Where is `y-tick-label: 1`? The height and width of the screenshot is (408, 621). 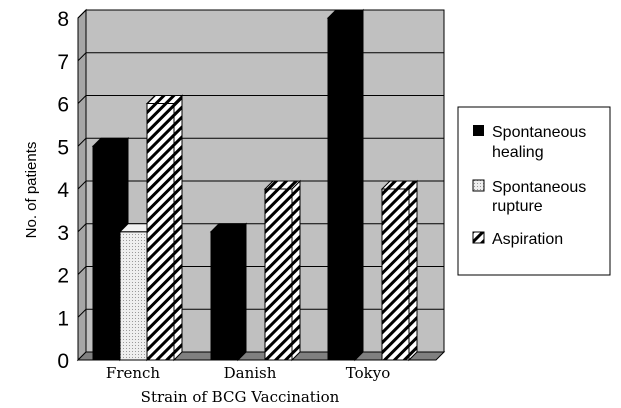 y-tick-label: 1 is located at coordinates (63, 318).